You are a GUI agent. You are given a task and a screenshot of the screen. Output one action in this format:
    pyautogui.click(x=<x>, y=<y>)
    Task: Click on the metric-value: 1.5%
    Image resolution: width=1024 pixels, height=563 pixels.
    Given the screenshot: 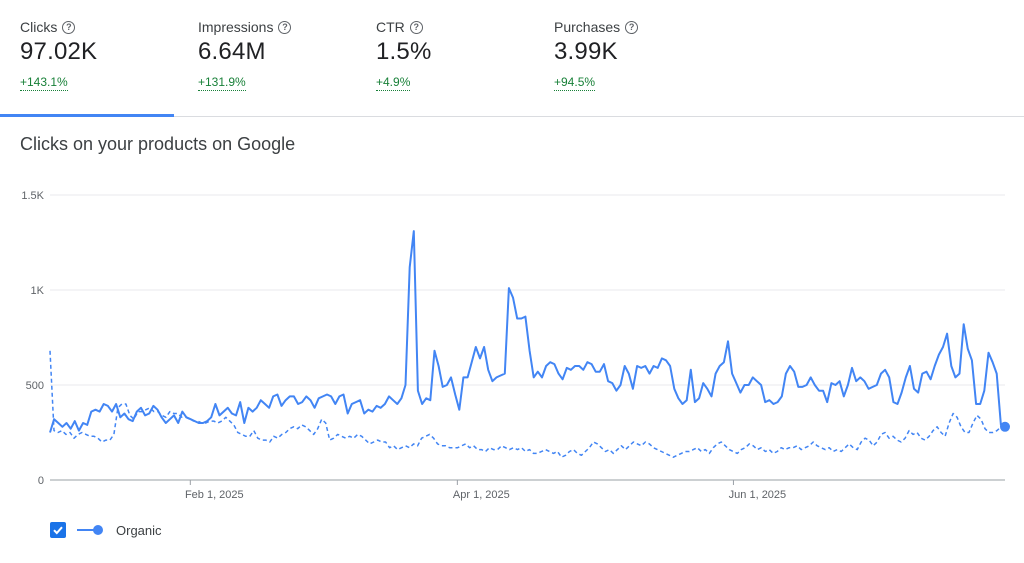 What is the action you would take?
    pyautogui.click(x=404, y=51)
    